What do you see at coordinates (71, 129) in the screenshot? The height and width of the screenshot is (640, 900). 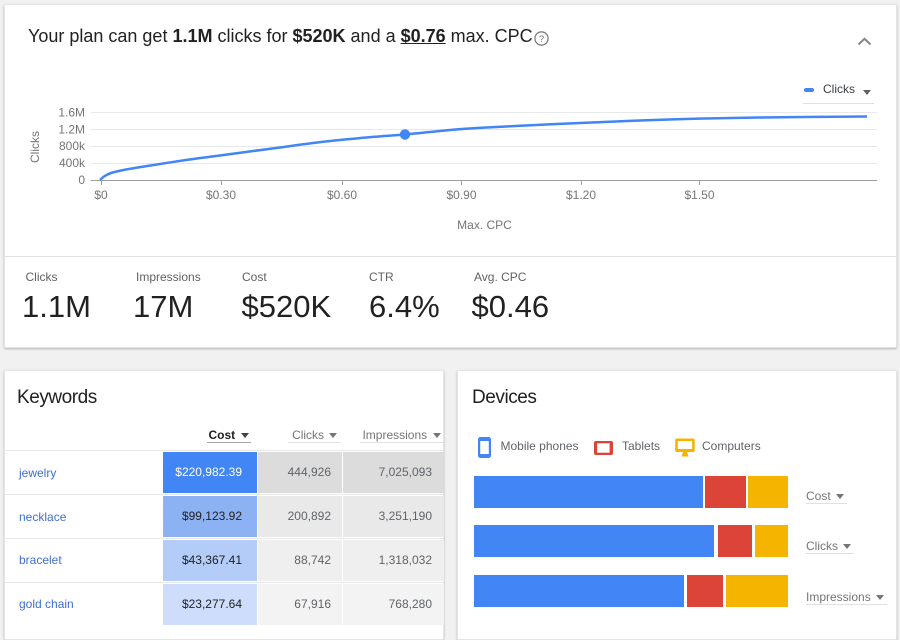 I see `svg-text: 1.2M` at bounding box center [71, 129].